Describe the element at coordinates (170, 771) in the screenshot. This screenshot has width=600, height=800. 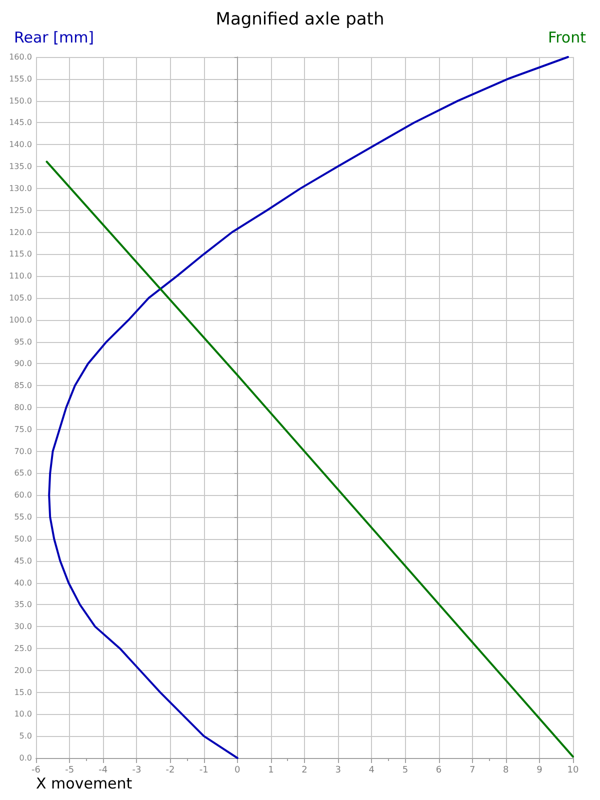
I see `x-tick-label: -2` at that location.